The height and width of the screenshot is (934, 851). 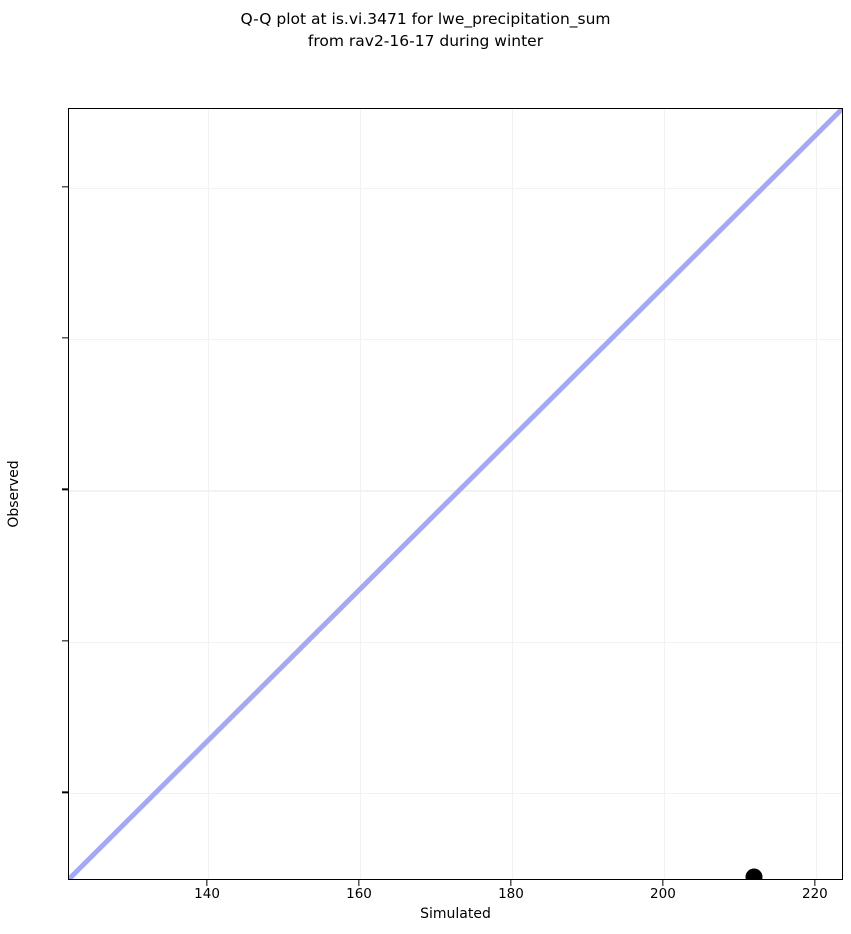 I want to click on y-axis-label-text: Observed, so click(x=14, y=494).